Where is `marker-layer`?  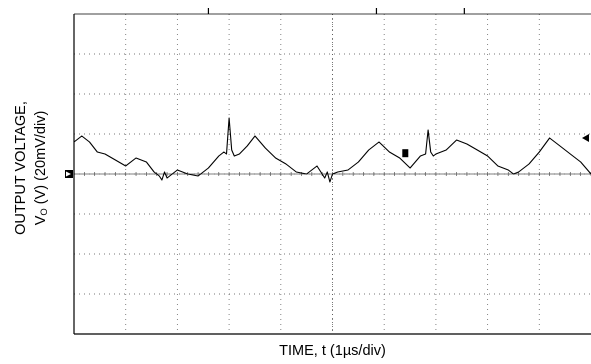
marker-layer is located at coordinates (327, 156).